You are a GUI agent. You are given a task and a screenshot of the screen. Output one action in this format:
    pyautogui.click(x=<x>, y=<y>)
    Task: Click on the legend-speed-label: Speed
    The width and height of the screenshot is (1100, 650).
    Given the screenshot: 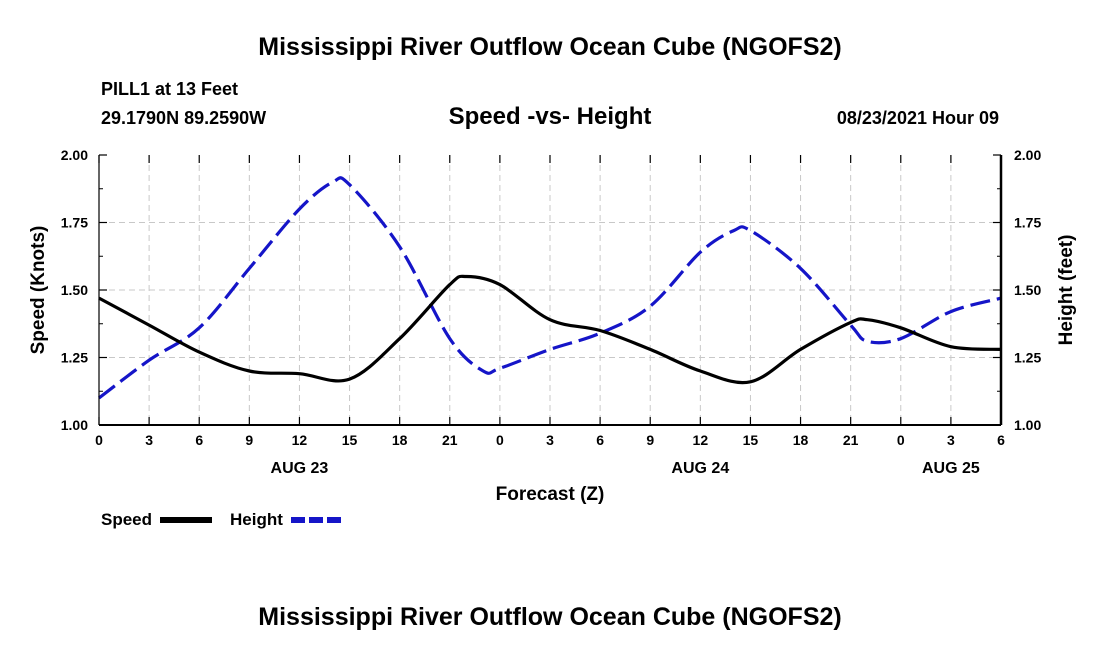 What is the action you would take?
    pyautogui.click(x=126, y=519)
    